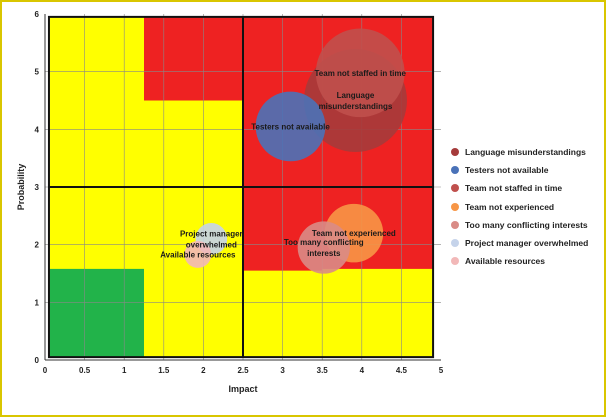 Image resolution: width=606 pixels, height=417 pixels. What do you see at coordinates (37, 302) in the screenshot?
I see `y-tick-label: 1` at bounding box center [37, 302].